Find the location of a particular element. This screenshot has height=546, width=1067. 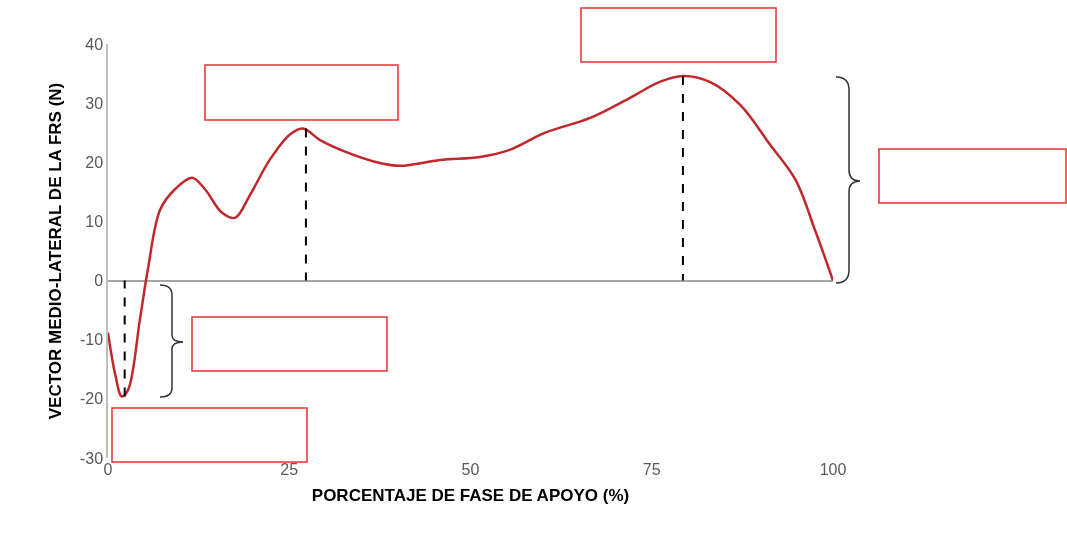

x-tick-label: 75 is located at coordinates (651, 469).